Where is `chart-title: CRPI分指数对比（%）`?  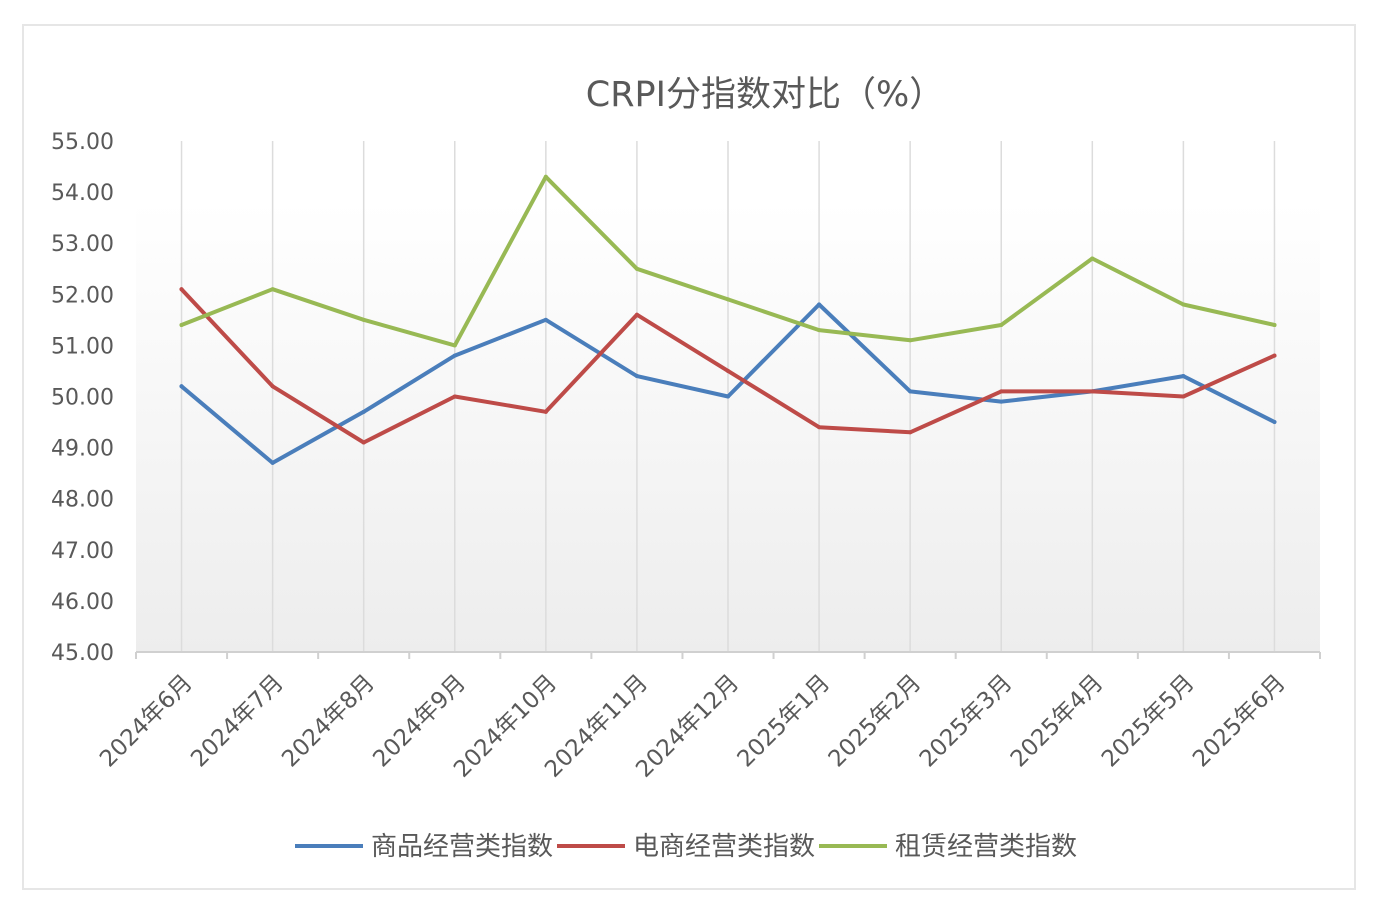
chart-title: CRPI分指数对比（%） is located at coordinates (765, 95).